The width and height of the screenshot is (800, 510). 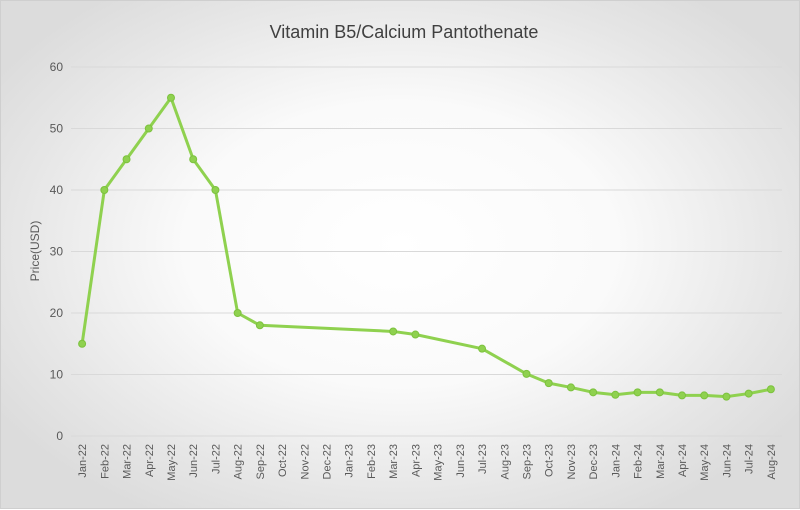 I want to click on x-tick-label: Jan-23, so click(x=350, y=461).